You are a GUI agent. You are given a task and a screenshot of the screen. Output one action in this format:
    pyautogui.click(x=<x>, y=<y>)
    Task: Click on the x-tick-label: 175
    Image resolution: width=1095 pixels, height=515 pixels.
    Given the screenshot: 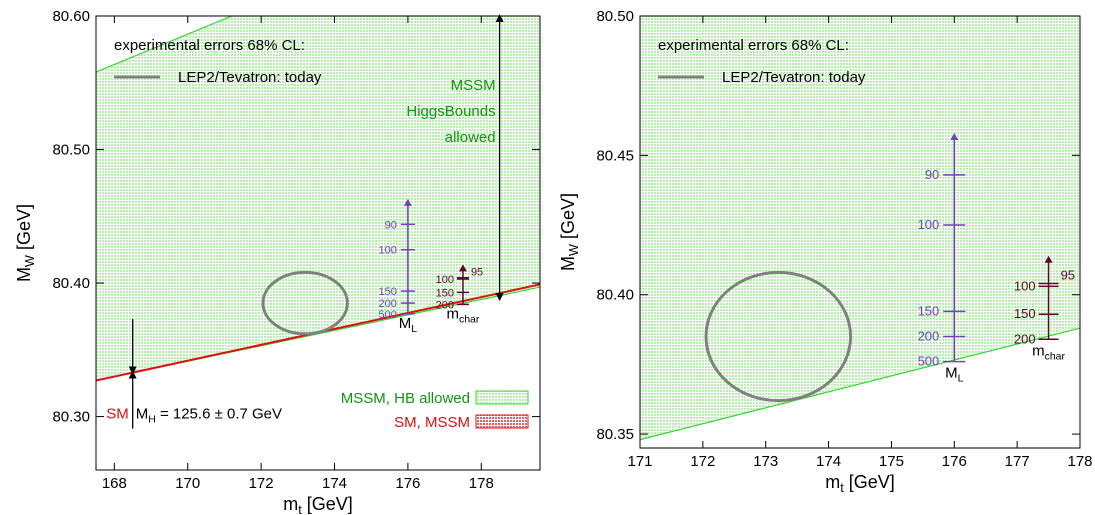 What is the action you would take?
    pyautogui.click(x=891, y=461)
    